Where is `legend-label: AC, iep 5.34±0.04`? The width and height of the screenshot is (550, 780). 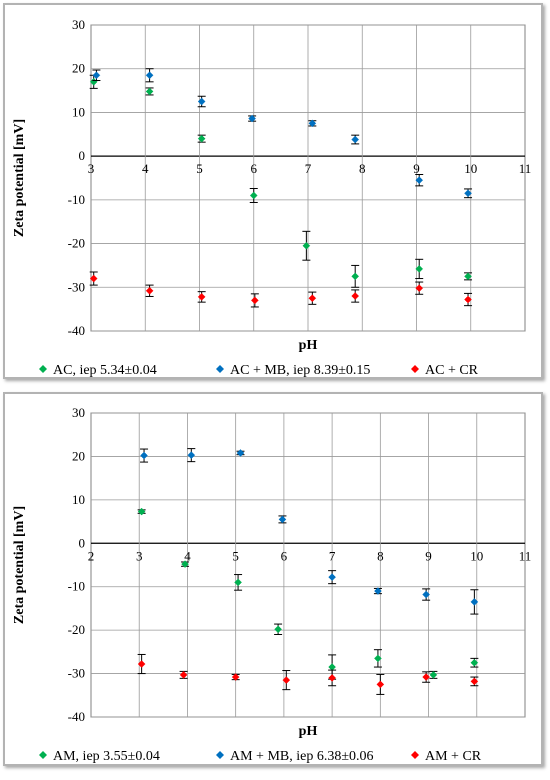 legend-label: AC, iep 5.34±0.04 is located at coordinates (105, 370).